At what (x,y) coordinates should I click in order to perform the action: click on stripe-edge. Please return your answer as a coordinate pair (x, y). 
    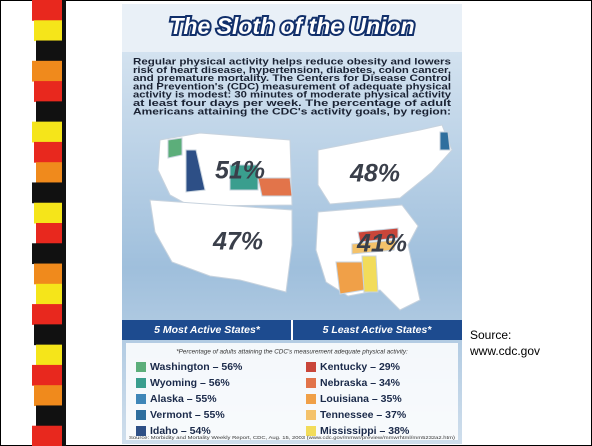
    Looking at the image, I should click on (64, 223).